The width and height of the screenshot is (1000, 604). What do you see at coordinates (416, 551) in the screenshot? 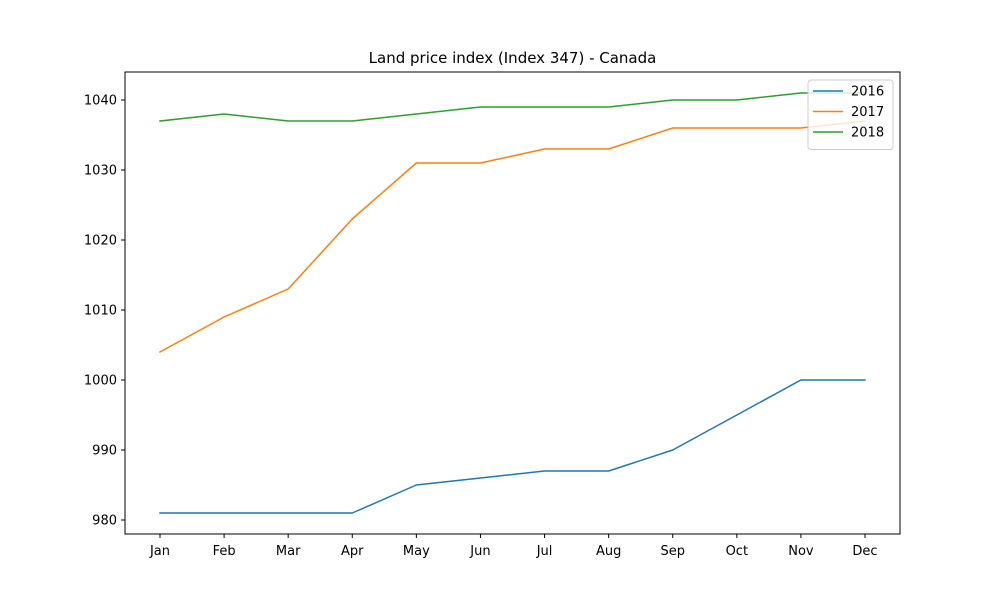
I see `x-tick-label: May` at bounding box center [416, 551].